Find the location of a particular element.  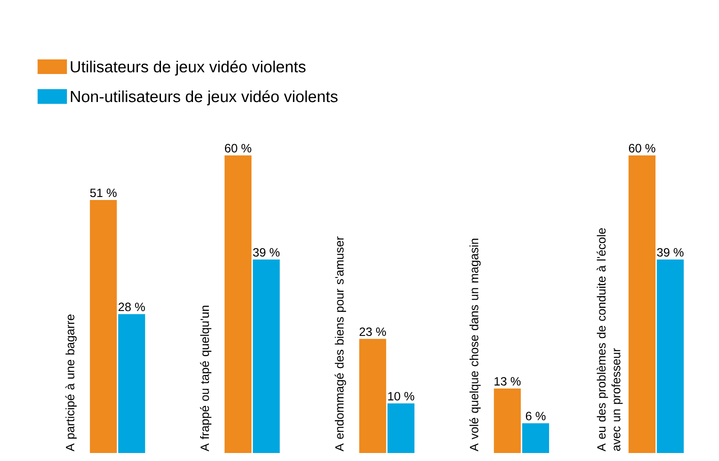

data-label: 6 % is located at coordinates (536, 416).